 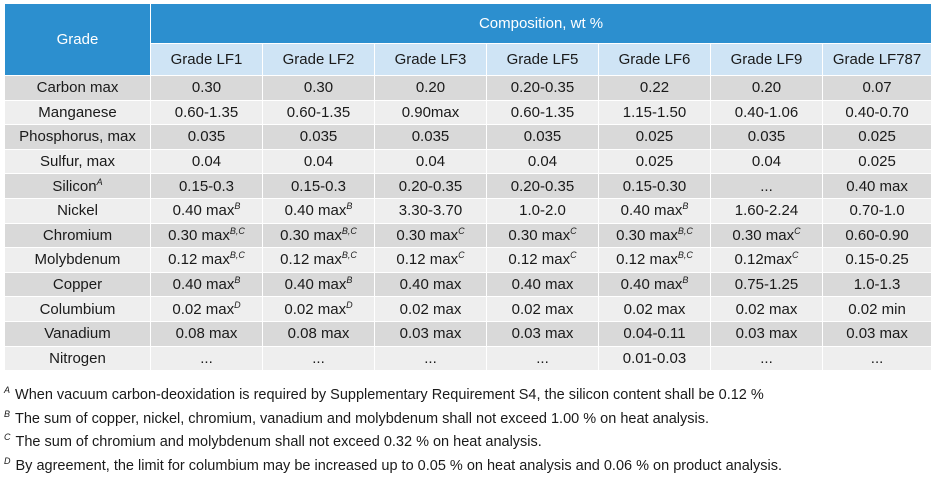 What do you see at coordinates (763, 260) in the screenshot?
I see `cell-value: 0.12max` at bounding box center [763, 260].